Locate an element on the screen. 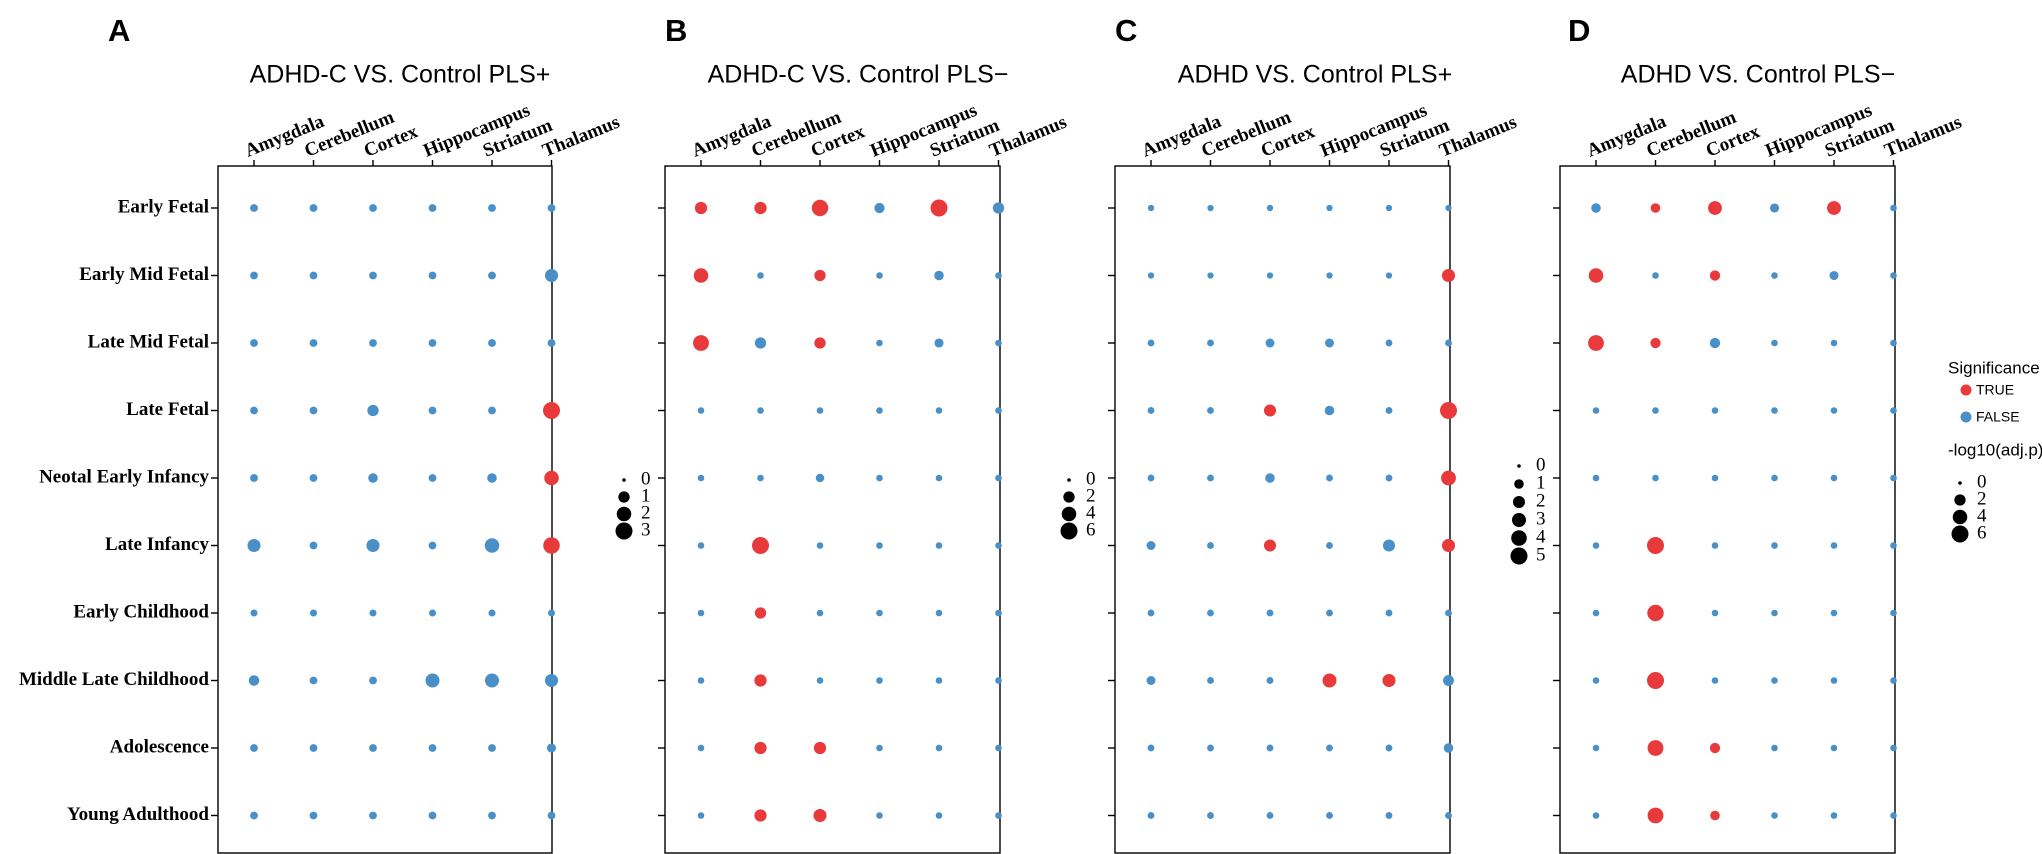 The width and height of the screenshot is (2042, 854). significance-legend: Significance TRUE FALSE -log10(adj.p) is located at coordinates (1995, 408).